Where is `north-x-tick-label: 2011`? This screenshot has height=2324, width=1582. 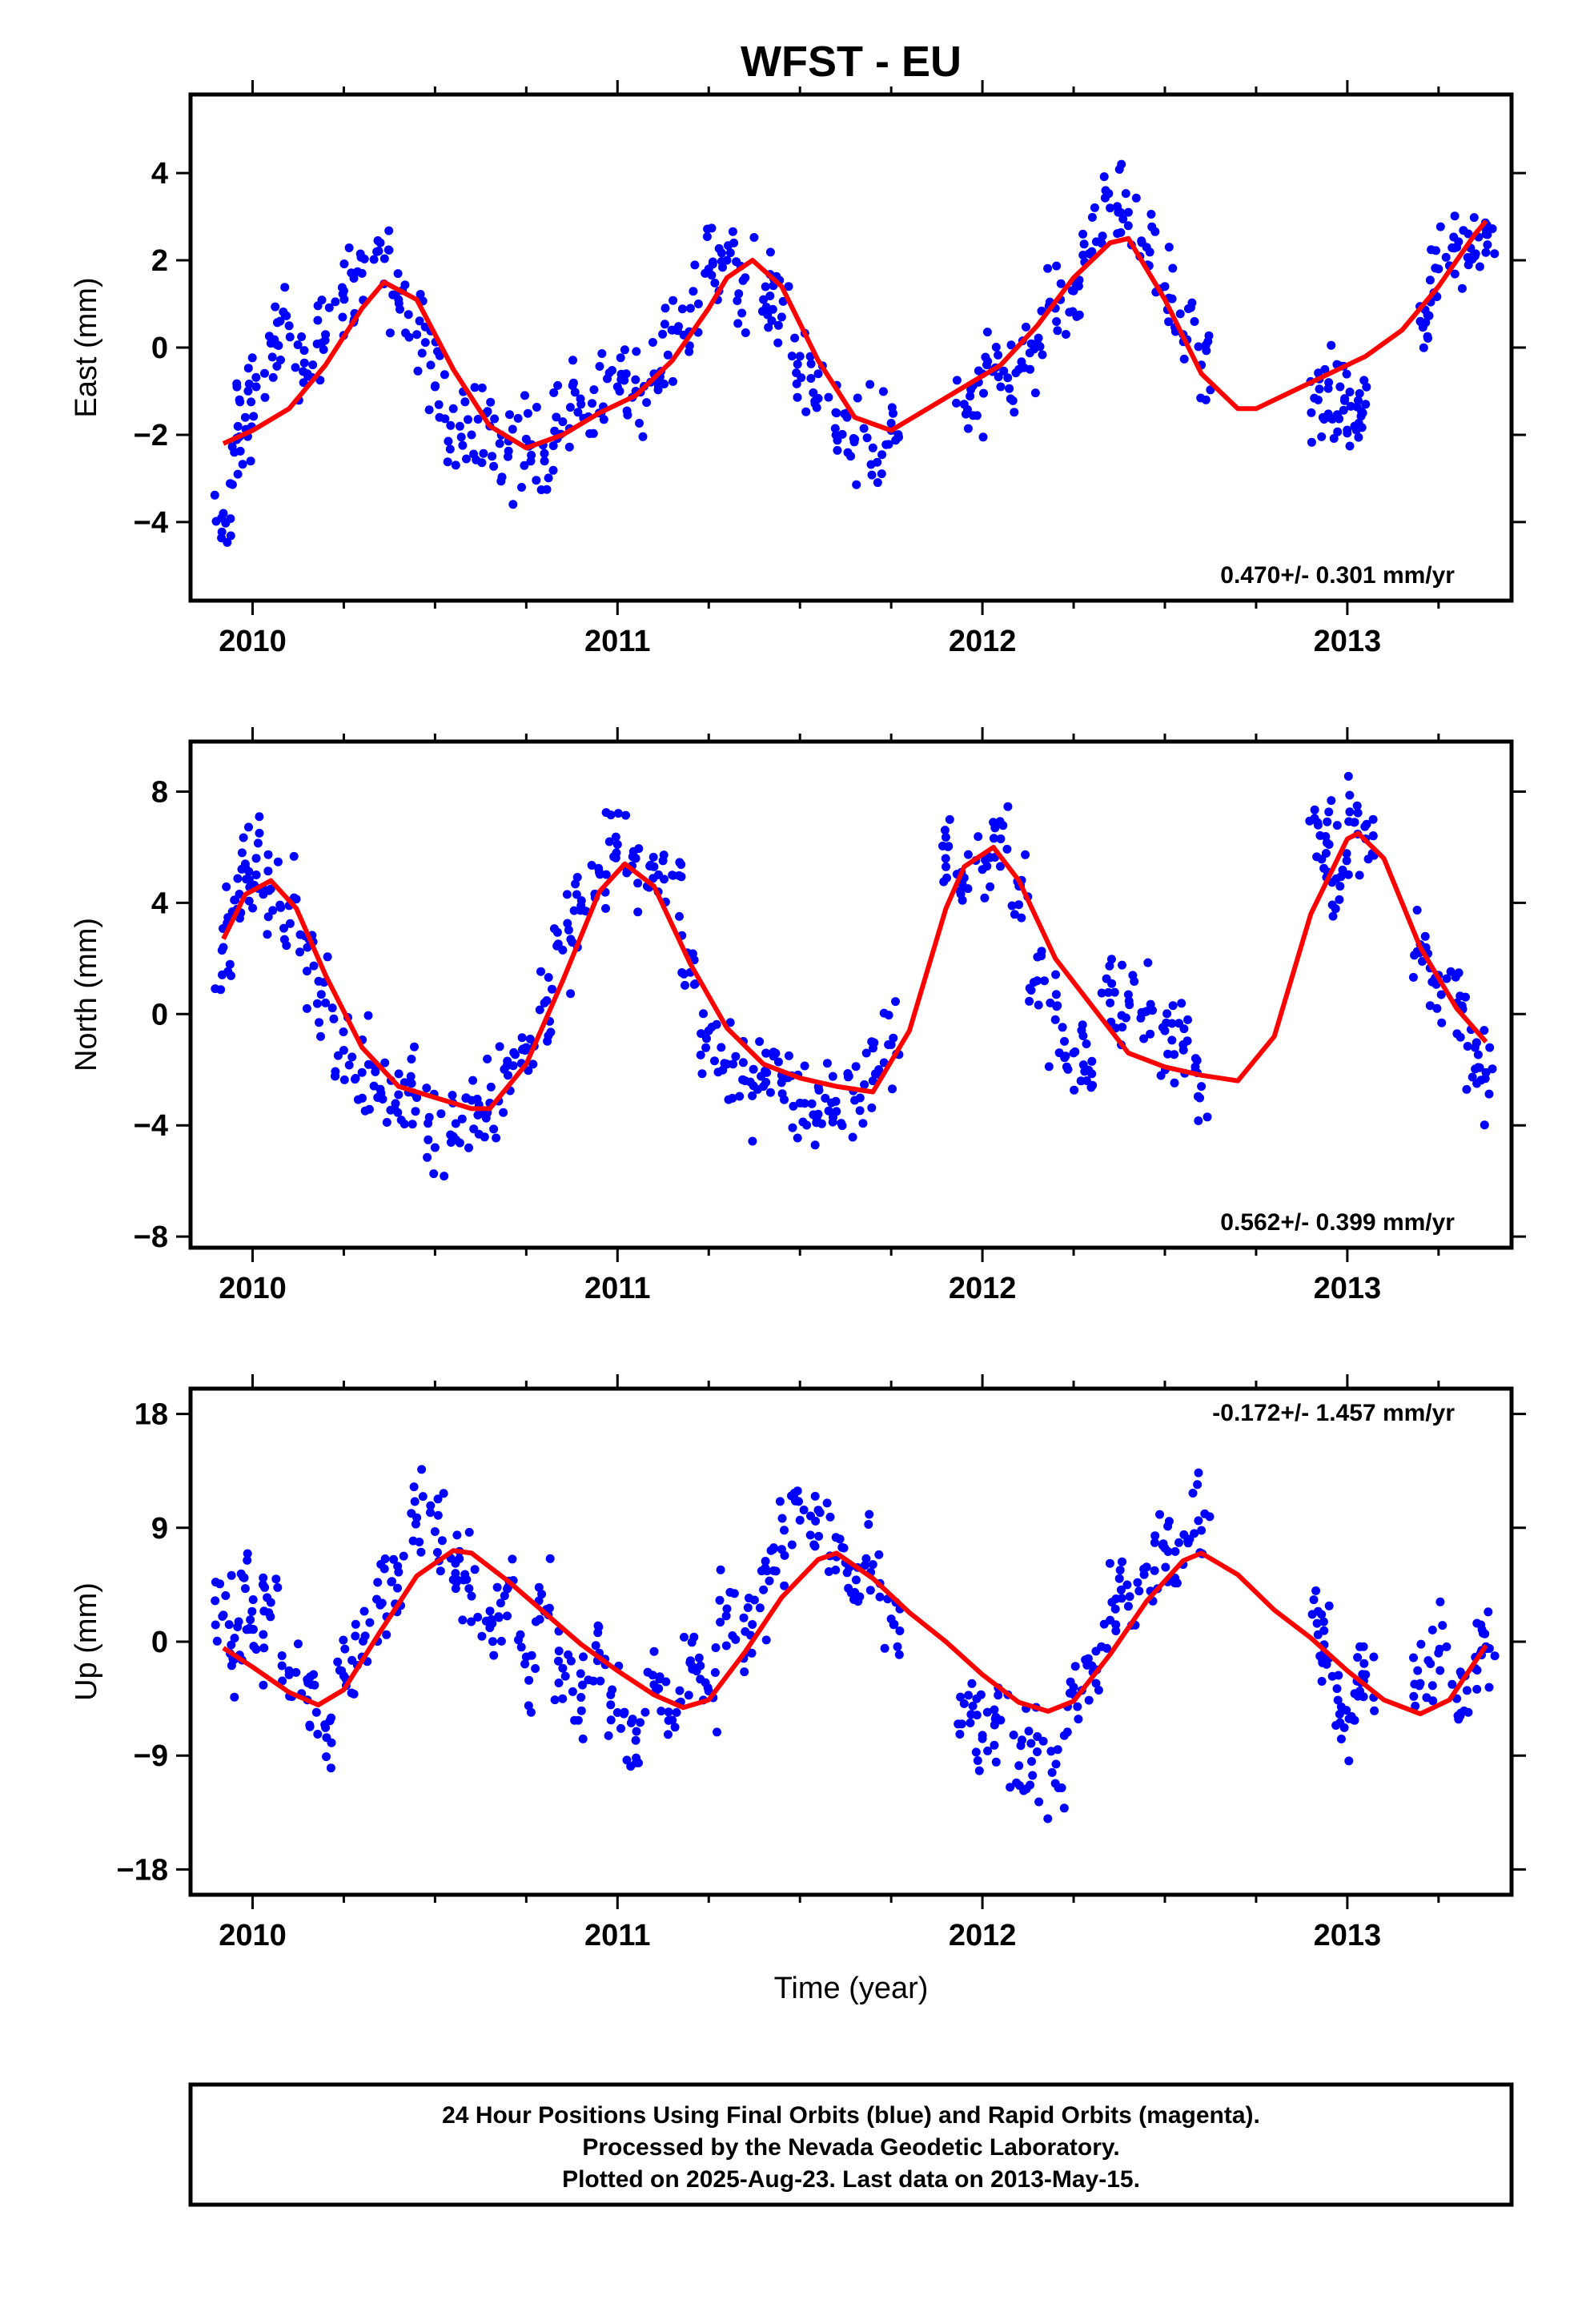
north-x-tick-label: 2011 is located at coordinates (617, 1288).